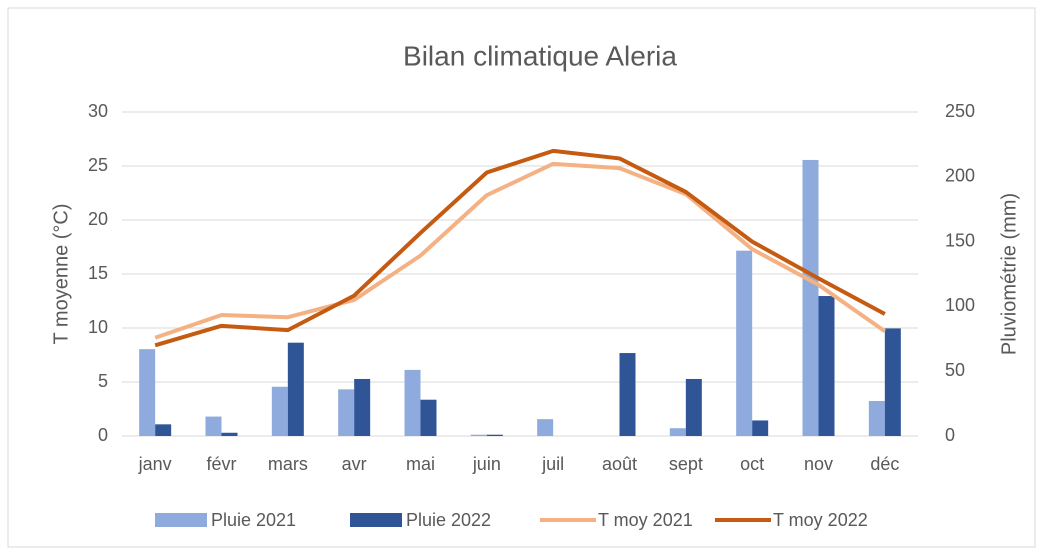  What do you see at coordinates (960, 240) in the screenshot?
I see `y2-tick-label: 150` at bounding box center [960, 240].